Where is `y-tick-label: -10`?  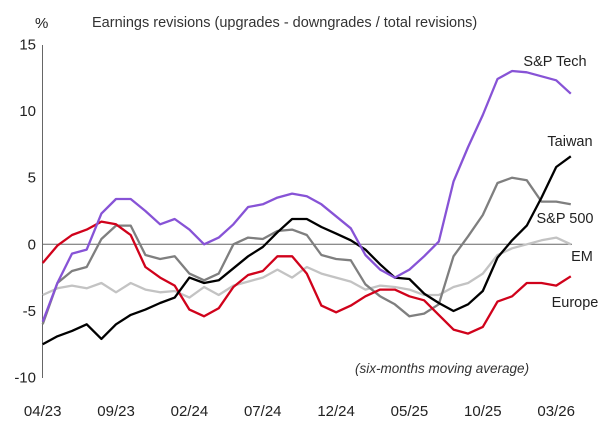 y-tick-label: -10 is located at coordinates (25, 378).